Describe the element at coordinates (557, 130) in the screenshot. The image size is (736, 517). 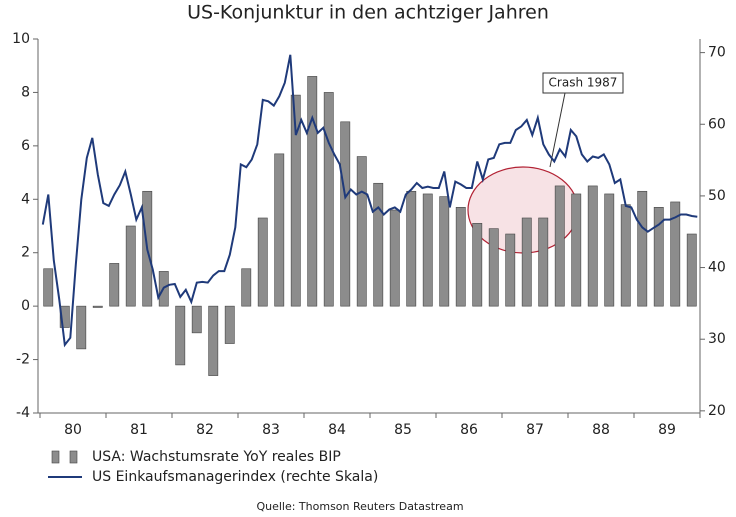
I see `annotation-pointer` at that location.